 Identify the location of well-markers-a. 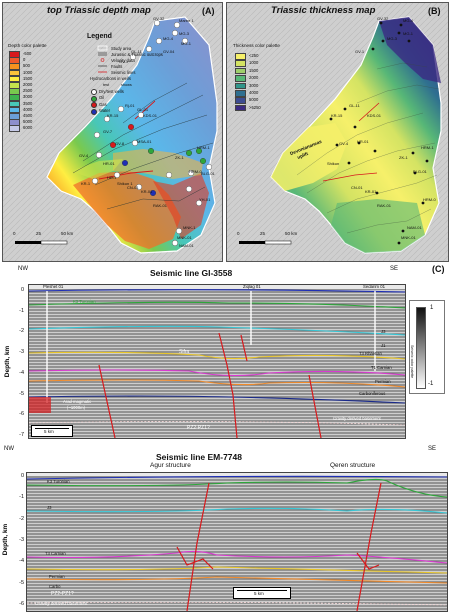
(151, 133).